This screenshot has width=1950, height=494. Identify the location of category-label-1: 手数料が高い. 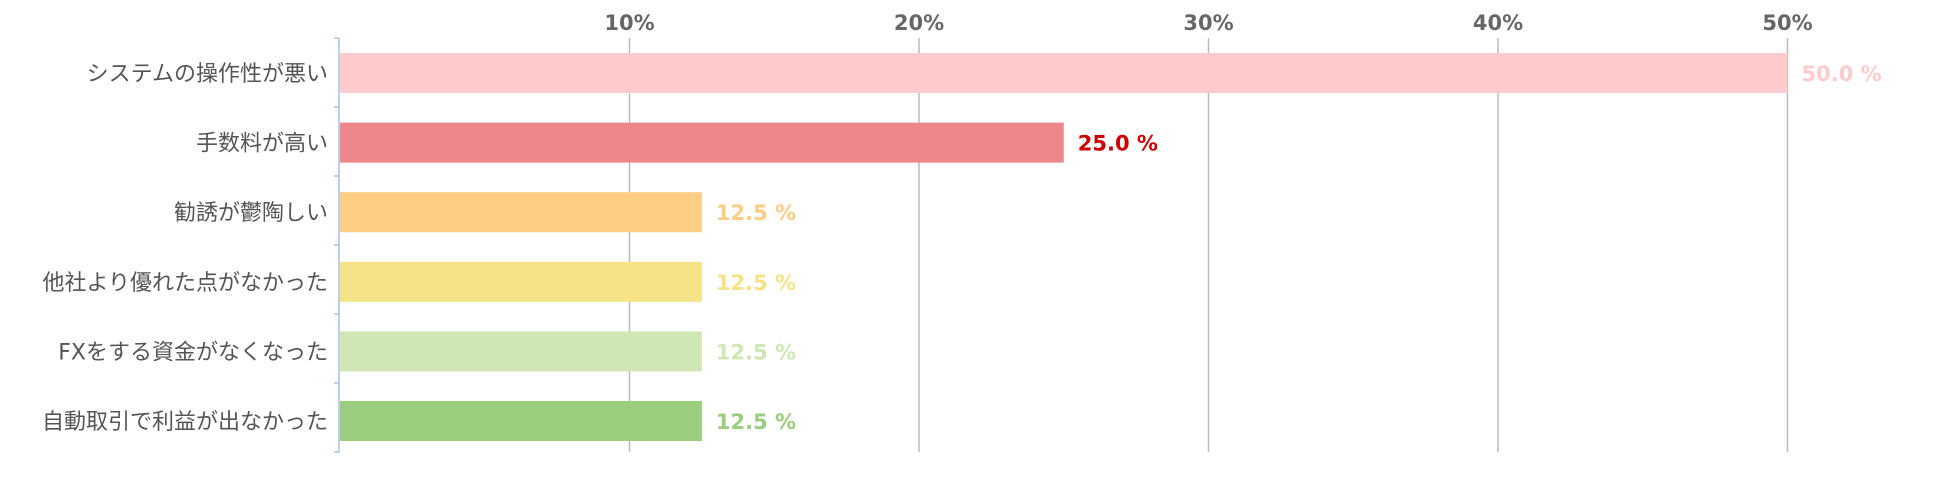
(262, 144).